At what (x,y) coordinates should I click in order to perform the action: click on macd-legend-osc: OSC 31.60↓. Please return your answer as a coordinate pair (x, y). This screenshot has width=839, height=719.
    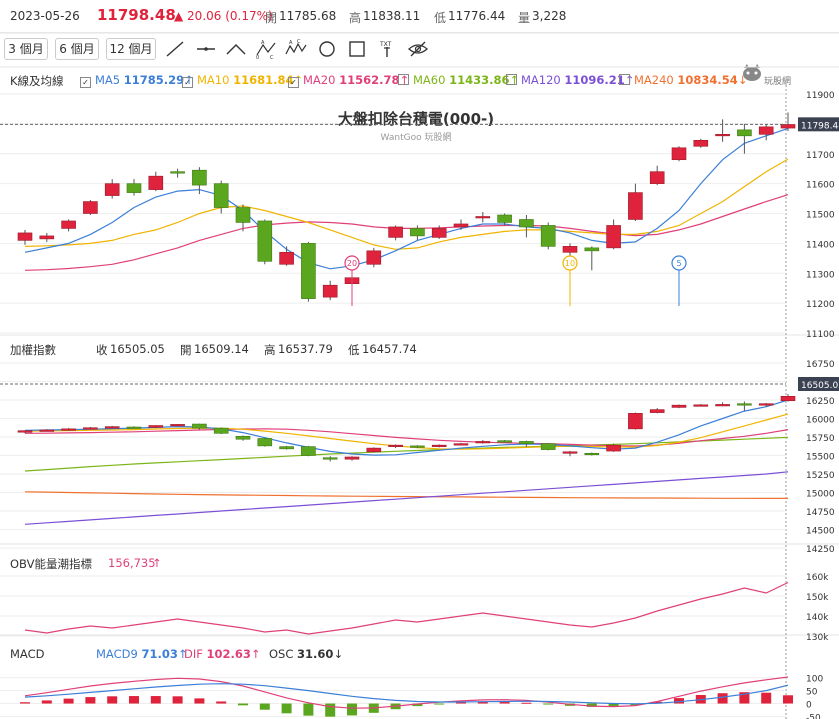
    Looking at the image, I should click on (306, 654).